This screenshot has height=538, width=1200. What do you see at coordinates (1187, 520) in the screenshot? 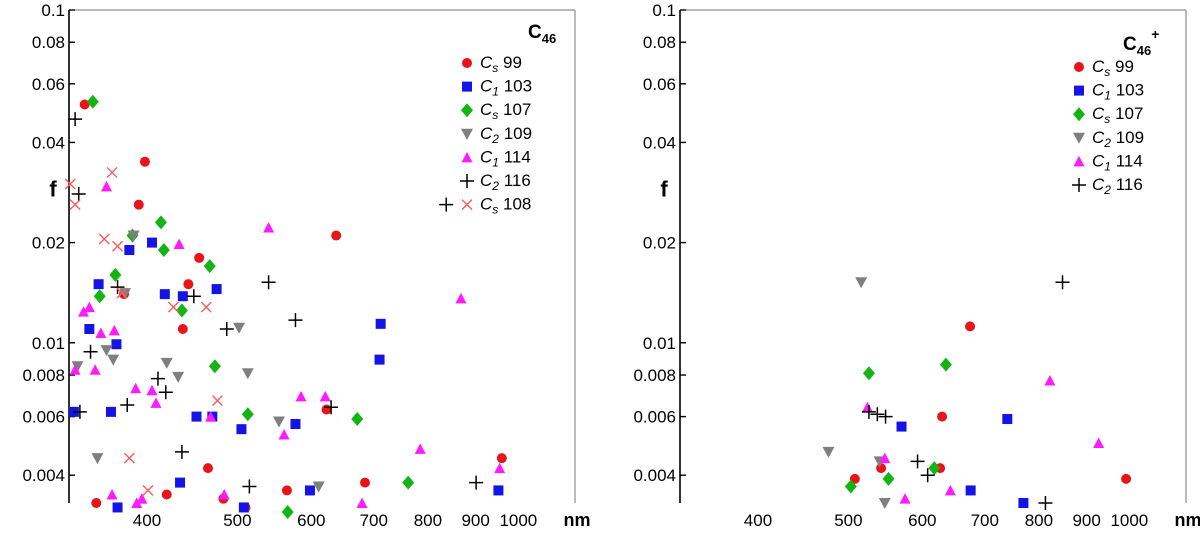
I see `x-axis-label: nm` at bounding box center [1187, 520].